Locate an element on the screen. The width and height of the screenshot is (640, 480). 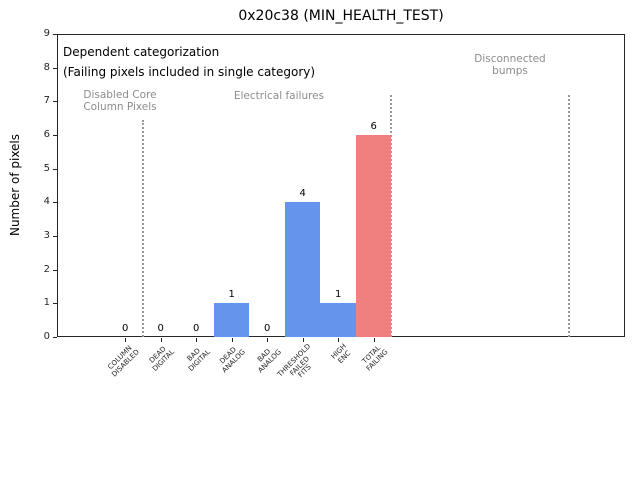
y-tick-label: 3 is located at coordinates (46, 235).